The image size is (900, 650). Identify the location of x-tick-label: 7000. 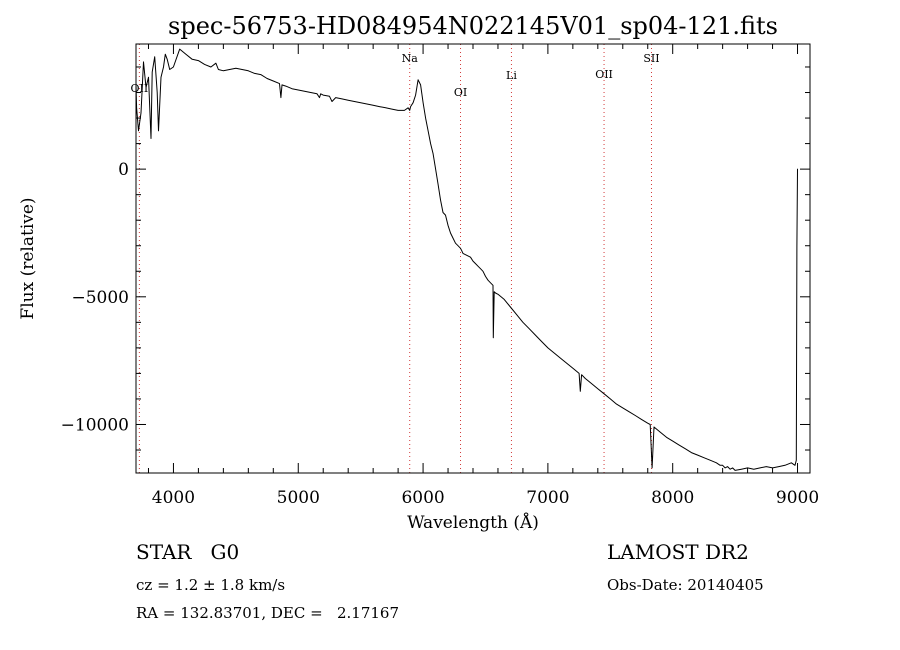
(547, 498).